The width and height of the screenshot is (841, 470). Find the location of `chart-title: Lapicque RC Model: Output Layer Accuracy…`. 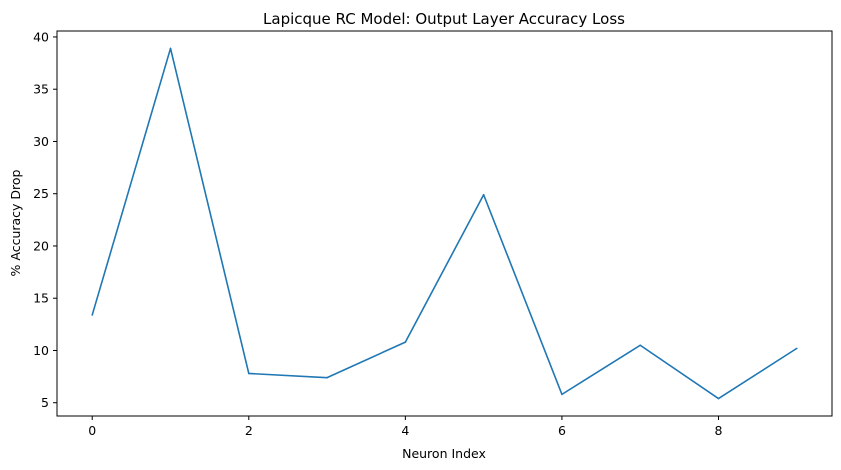

chart-title: Lapicque RC Model: Output Layer Accuracy… is located at coordinates (444, 19).